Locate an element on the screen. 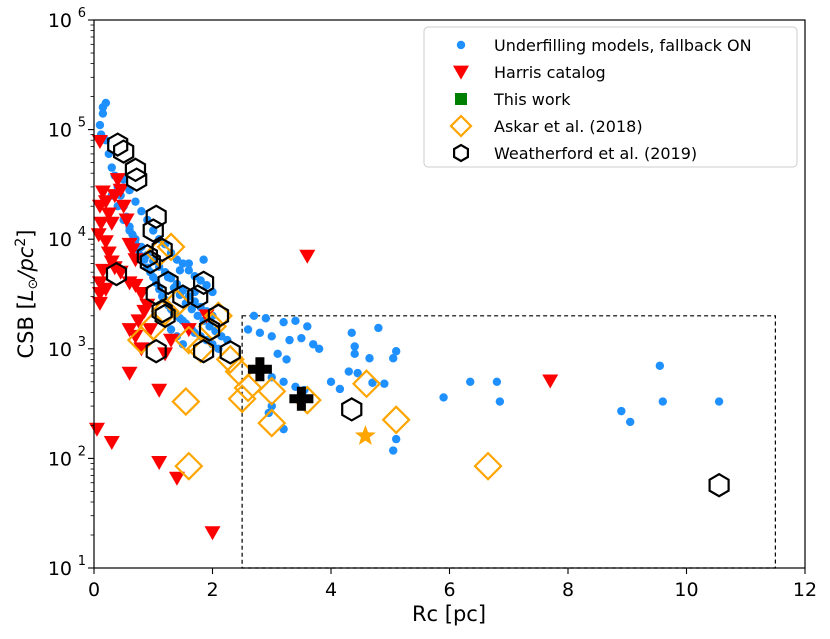 This screenshot has height=639, width=830. x-tick-label-6: 12 is located at coordinates (805, 590).